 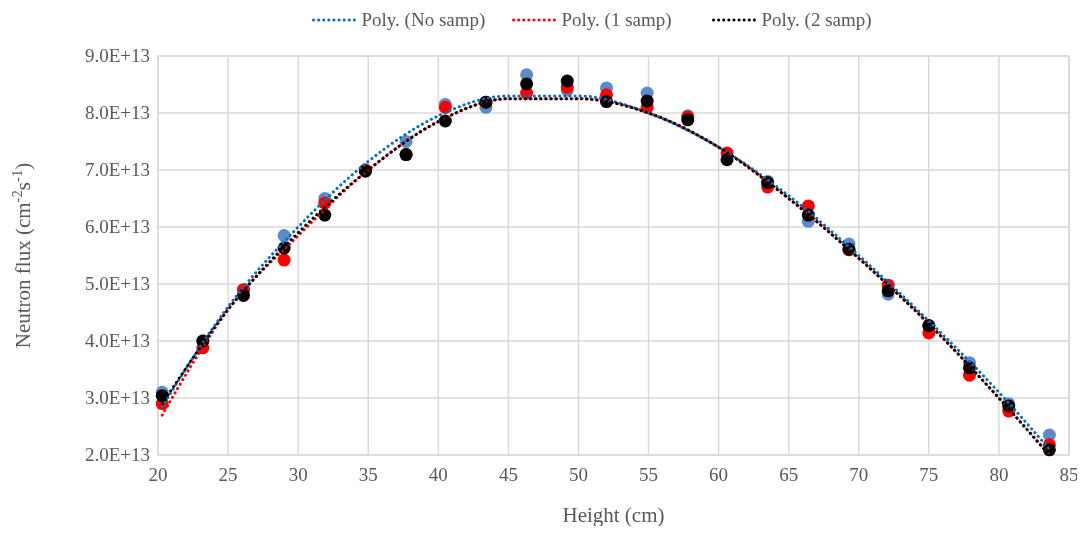 What do you see at coordinates (117, 283) in the screenshot?
I see `y-tick-label: 5.0E+13` at bounding box center [117, 283].